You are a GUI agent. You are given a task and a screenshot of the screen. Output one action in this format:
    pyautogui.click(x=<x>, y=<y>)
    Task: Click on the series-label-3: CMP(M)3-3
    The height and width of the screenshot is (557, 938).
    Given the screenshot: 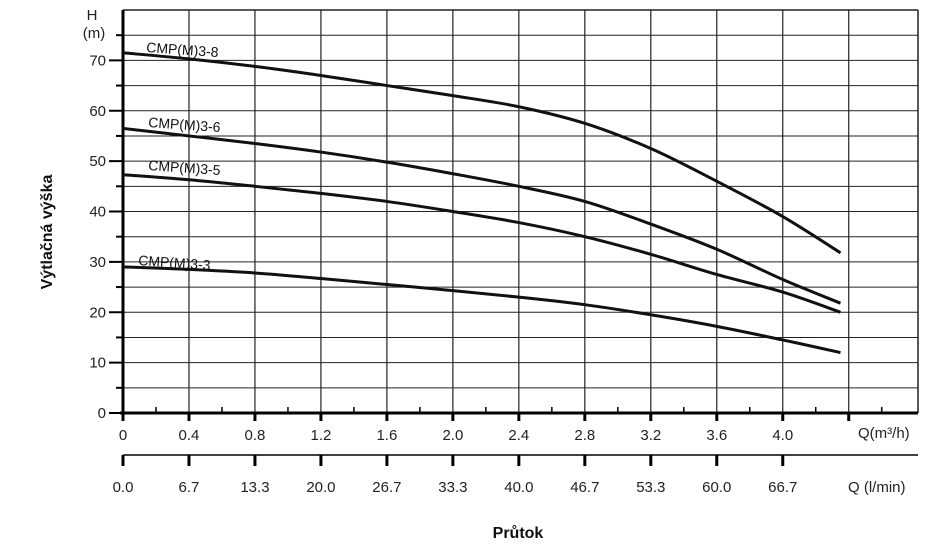 What is the action you would take?
    pyautogui.click(x=174, y=262)
    